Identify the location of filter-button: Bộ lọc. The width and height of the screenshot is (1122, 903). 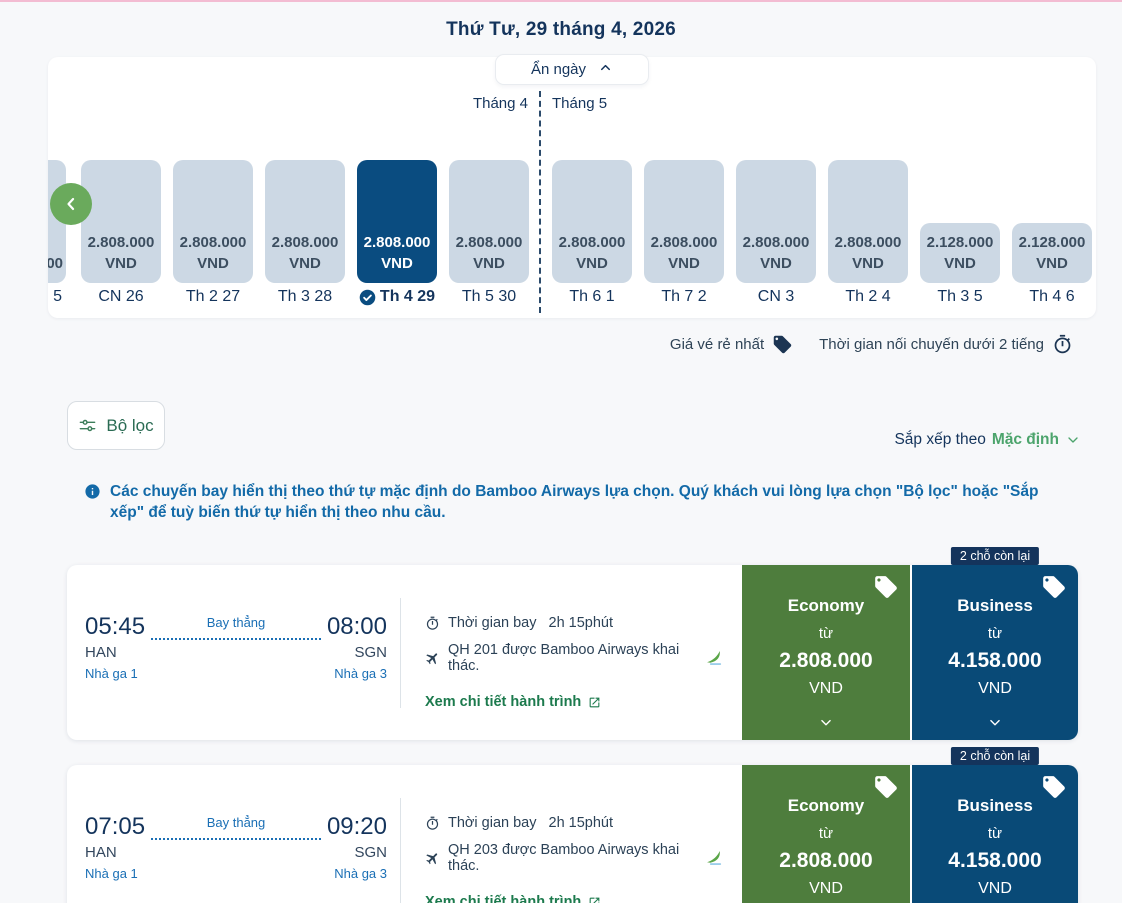
(116, 425).